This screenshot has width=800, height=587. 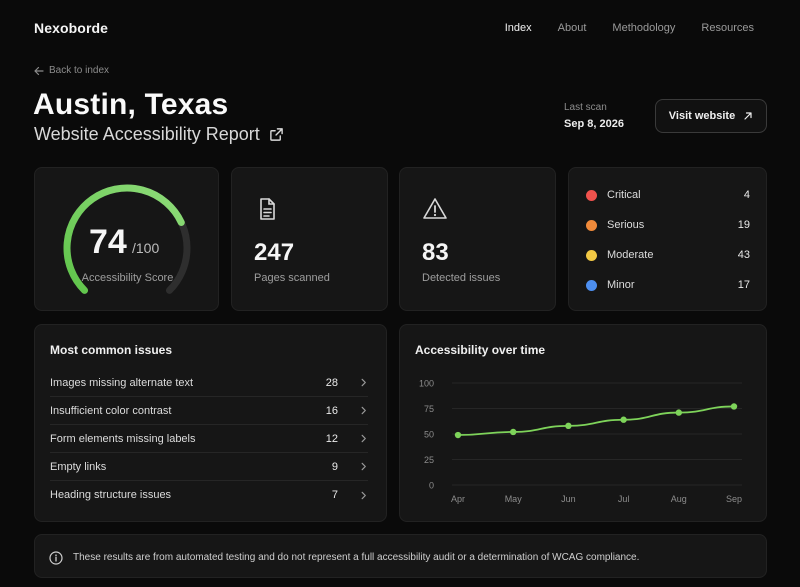 What do you see at coordinates (702, 116) in the screenshot?
I see `visit-website-label: Visit website` at bounding box center [702, 116].